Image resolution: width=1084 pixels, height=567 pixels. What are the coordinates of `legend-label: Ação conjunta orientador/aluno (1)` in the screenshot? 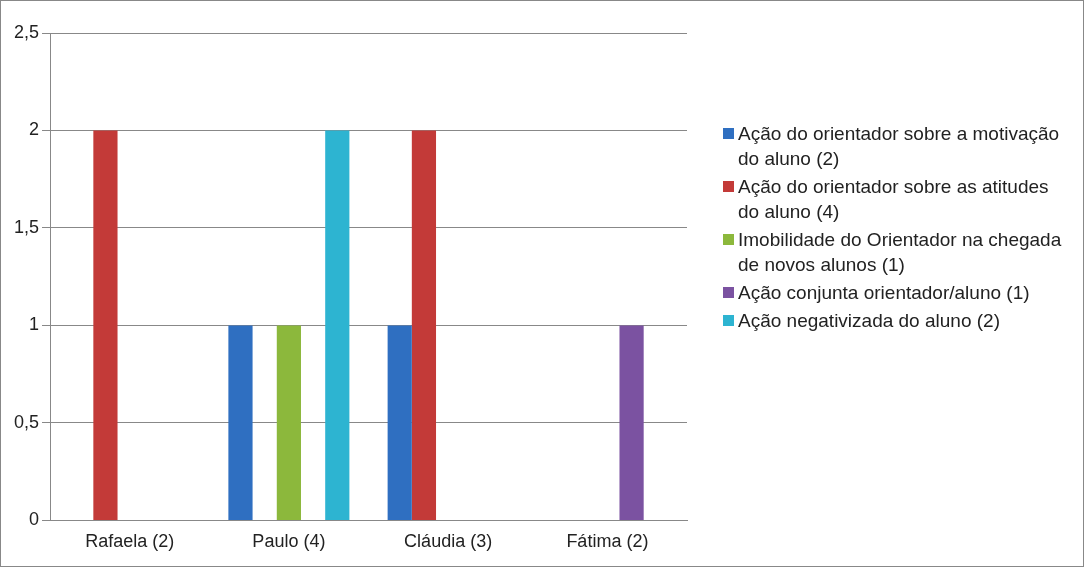 It's located at (884, 293).